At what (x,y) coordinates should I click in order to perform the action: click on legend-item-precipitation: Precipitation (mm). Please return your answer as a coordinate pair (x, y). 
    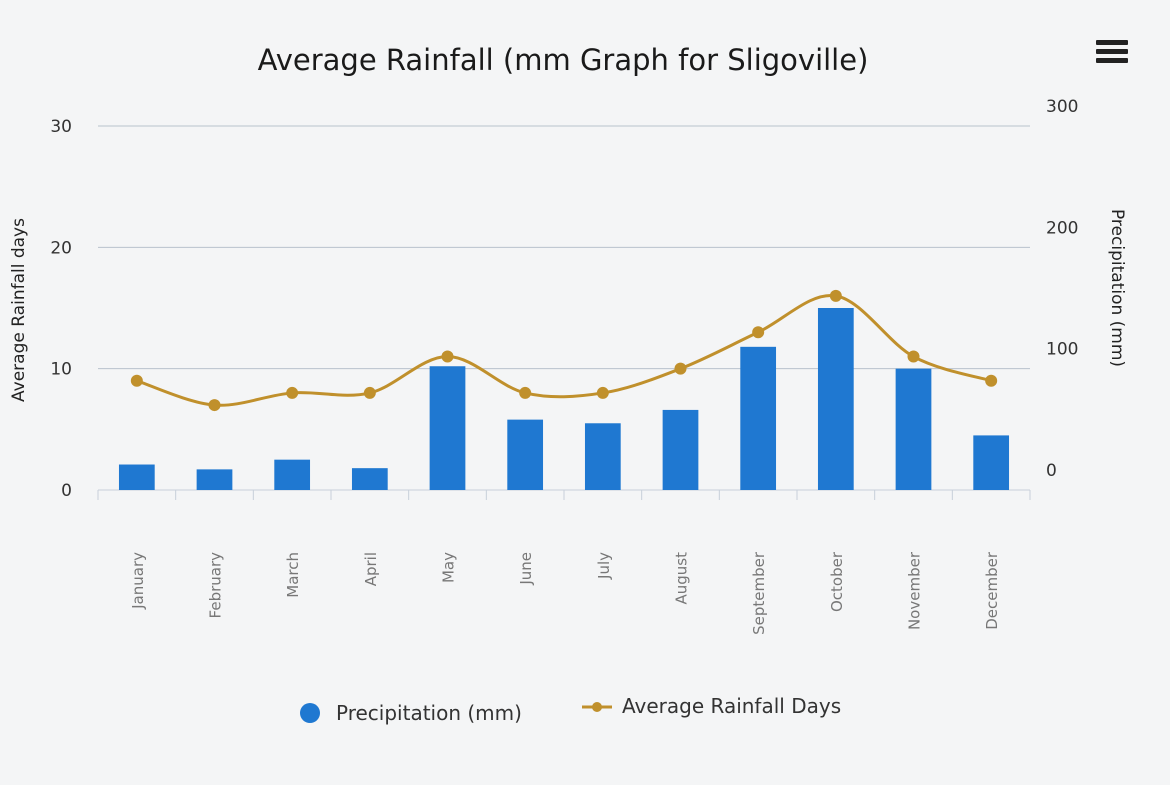
    Looking at the image, I should click on (411, 713).